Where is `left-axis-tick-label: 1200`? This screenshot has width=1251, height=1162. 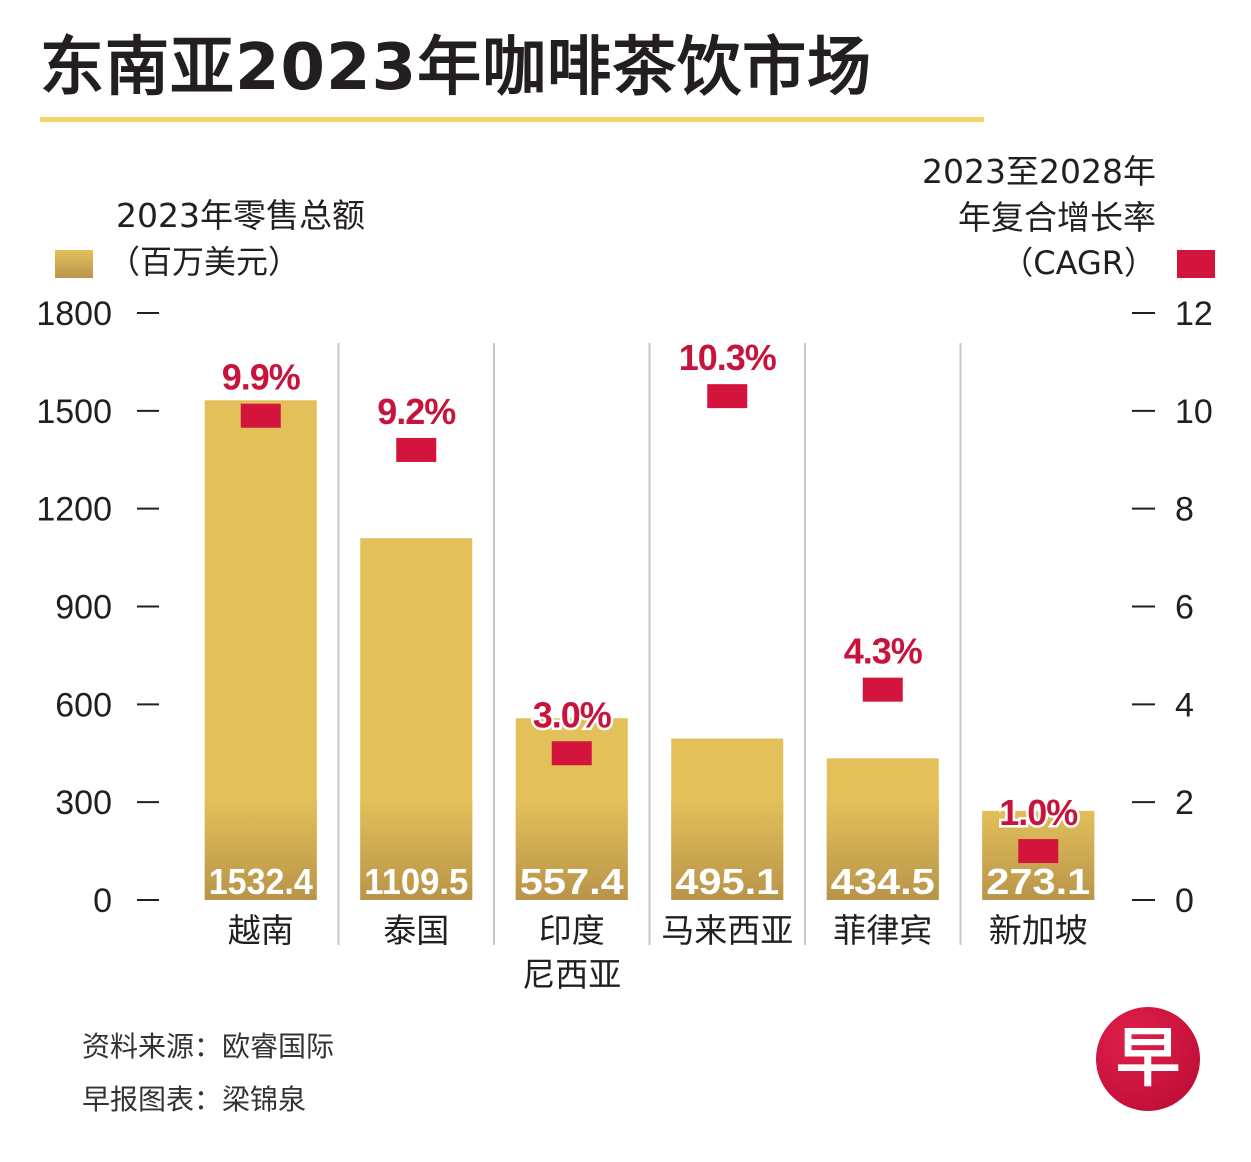 left-axis-tick-label: 1200 is located at coordinates (74, 510).